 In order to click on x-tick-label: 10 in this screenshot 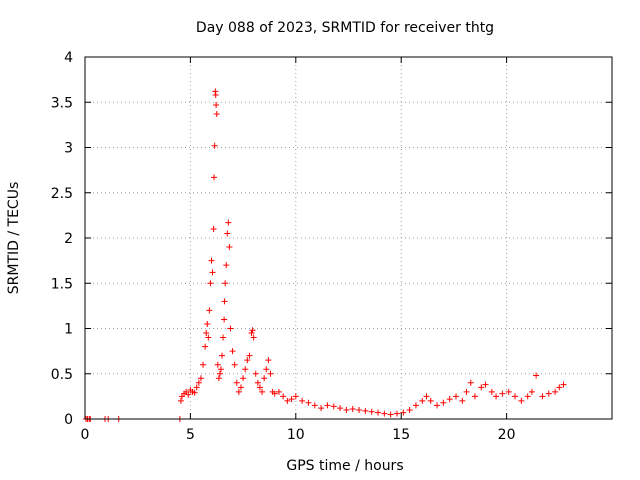, I will do `click(296, 435)`.